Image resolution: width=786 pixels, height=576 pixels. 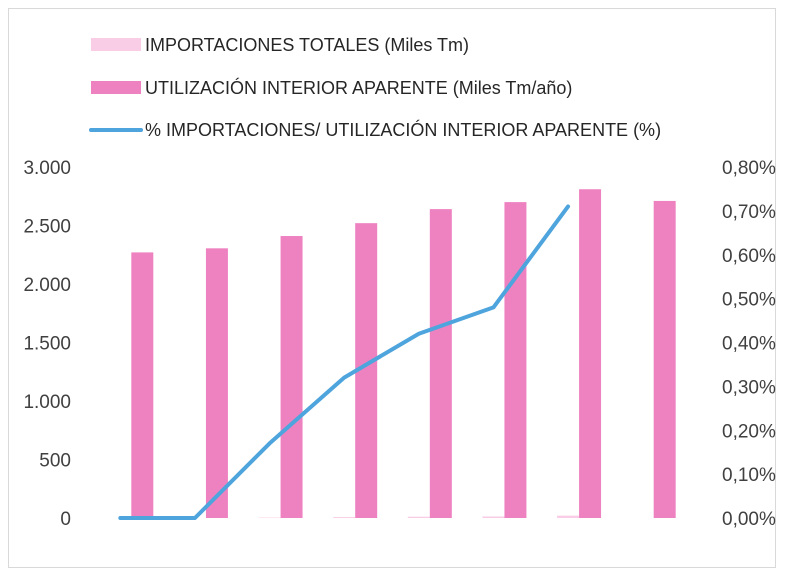 What do you see at coordinates (749, 300) in the screenshot?
I see `right-tick-label: 0,50%` at bounding box center [749, 300].